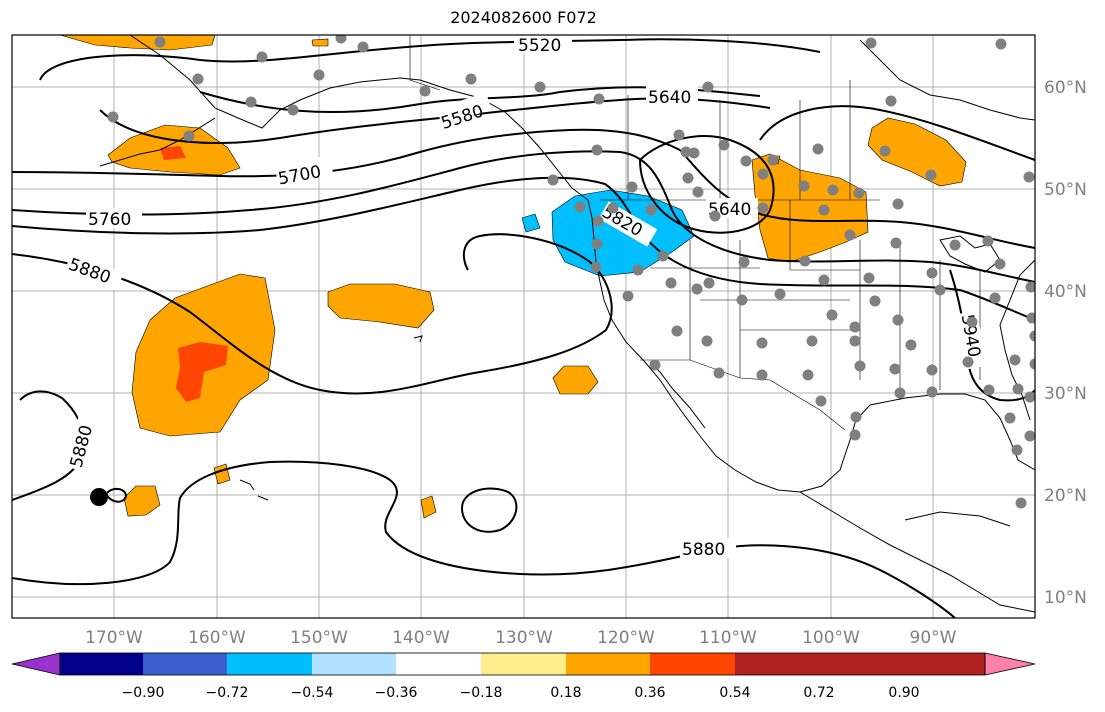 The image size is (1105, 712). What do you see at coordinates (917, 552) in the screenshot?
I see `coast-central-america` at bounding box center [917, 552].